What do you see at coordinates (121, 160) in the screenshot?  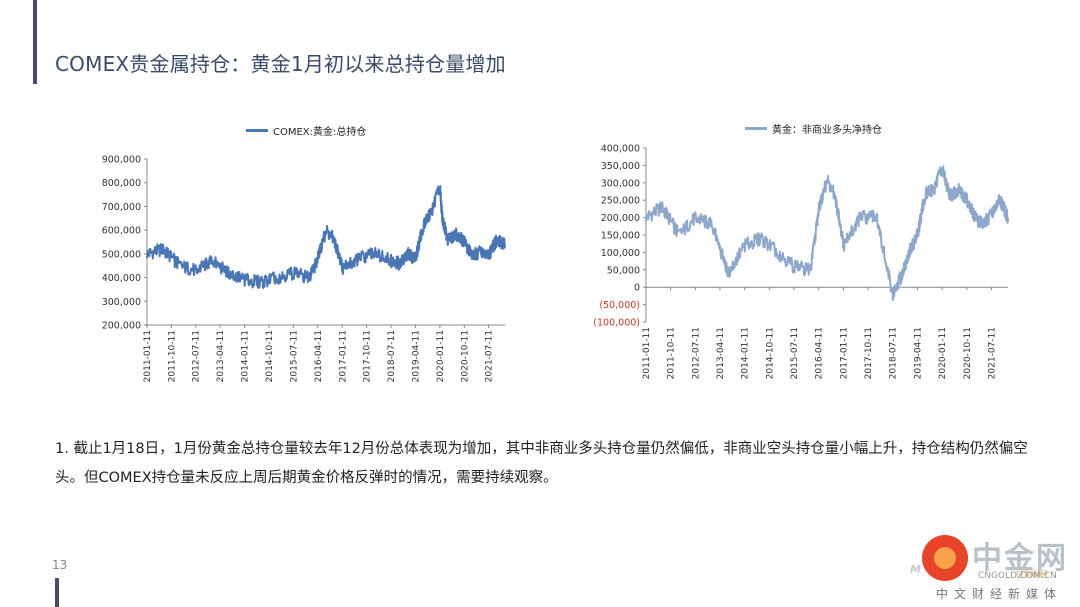 I see `y-tick-label: 900,000` at bounding box center [121, 160].